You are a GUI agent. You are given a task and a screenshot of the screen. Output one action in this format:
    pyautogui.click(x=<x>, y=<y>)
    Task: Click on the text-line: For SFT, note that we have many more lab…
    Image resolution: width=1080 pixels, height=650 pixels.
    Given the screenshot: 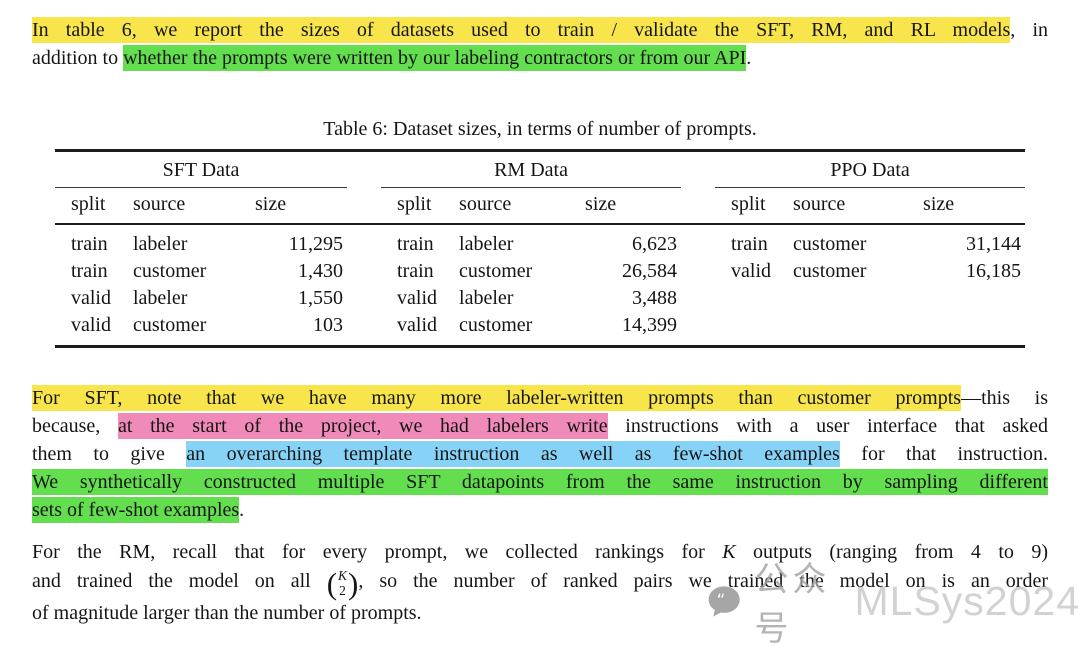 What is the action you would take?
    pyautogui.click(x=540, y=398)
    